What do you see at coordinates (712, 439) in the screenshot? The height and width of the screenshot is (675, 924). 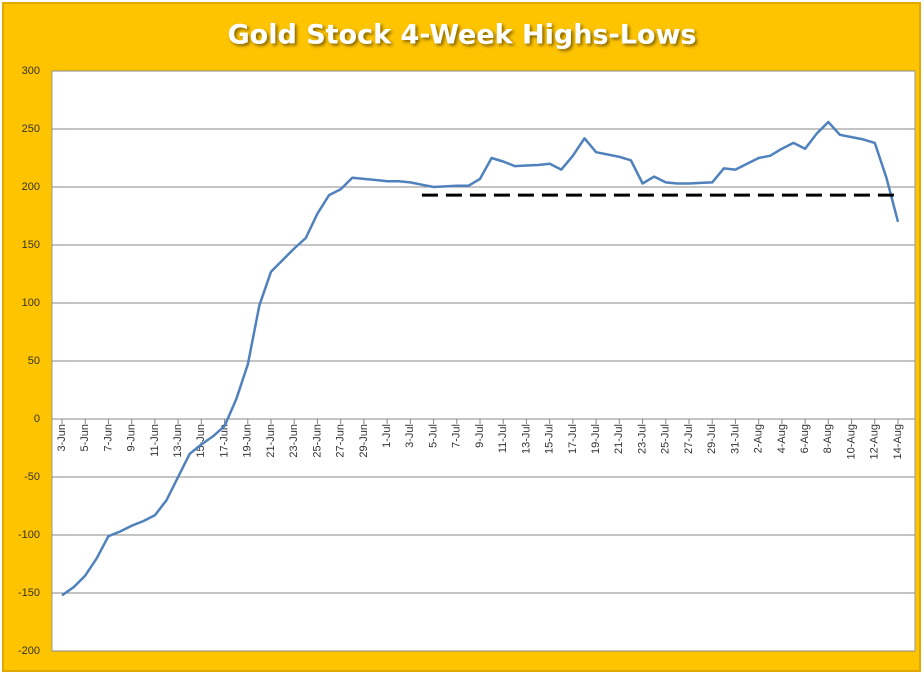 I see `x-tick-label: 29-Jul` at bounding box center [712, 439].